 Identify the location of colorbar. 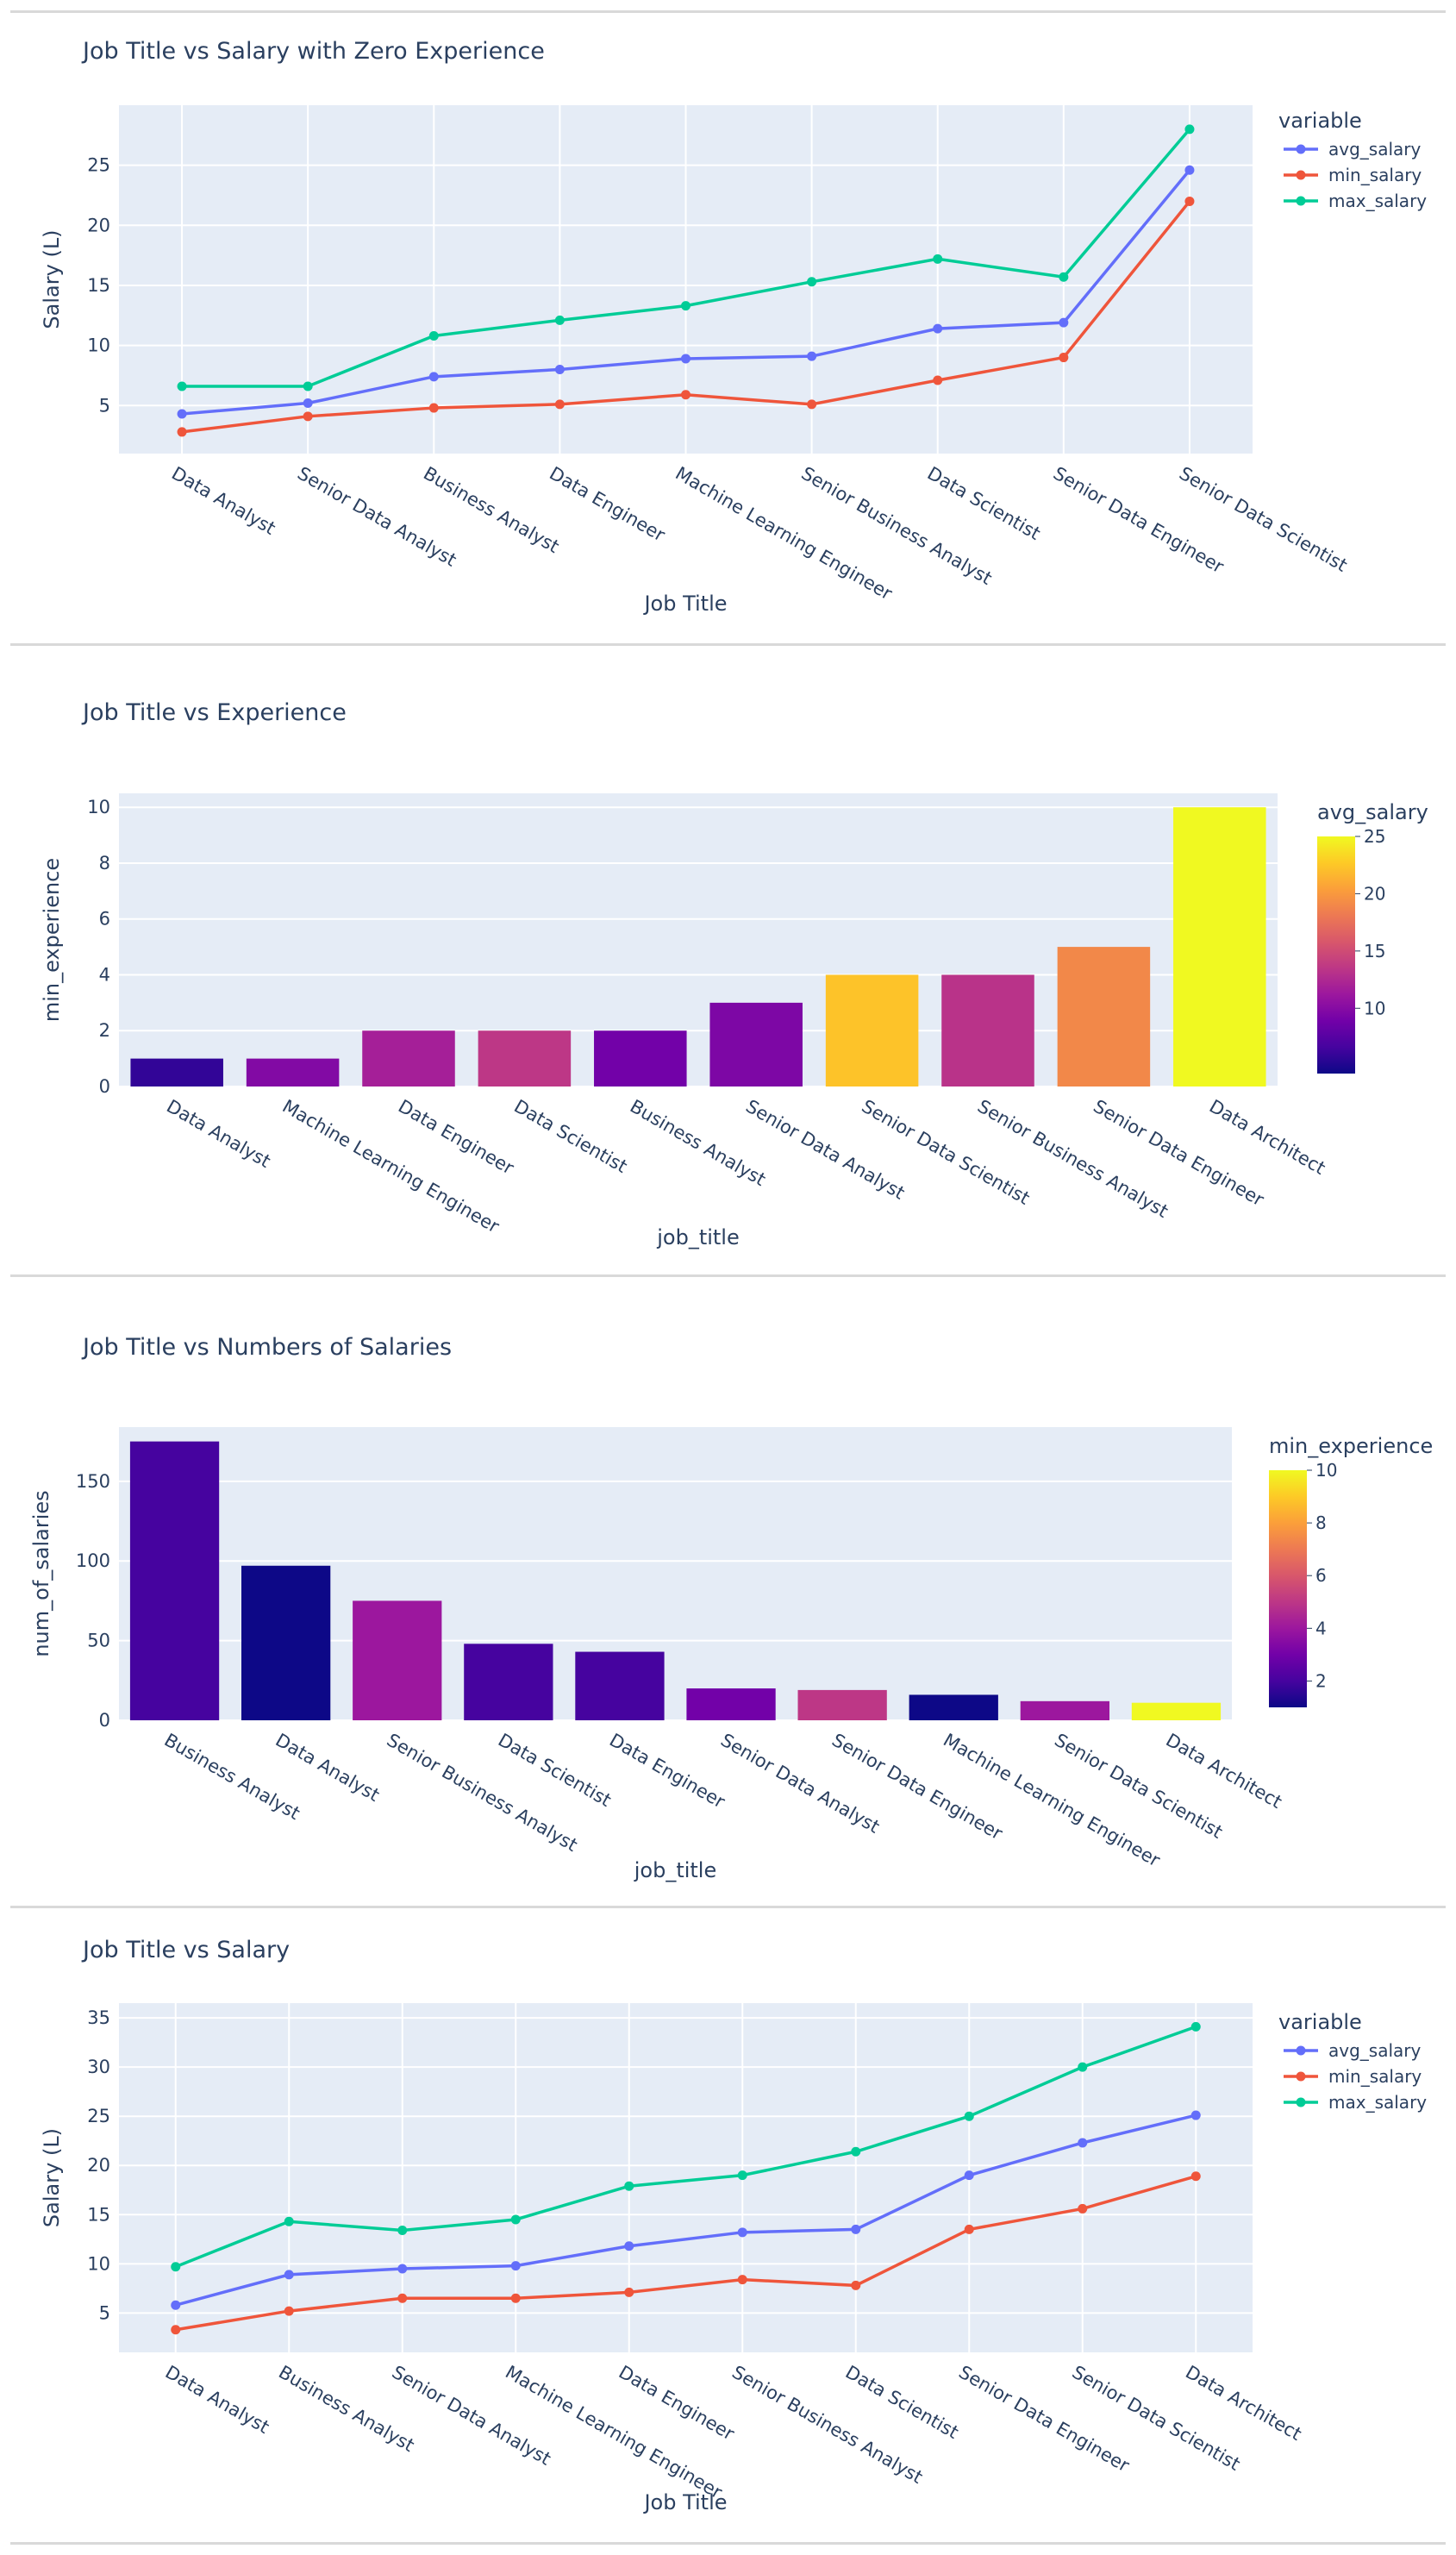
(1336, 955).